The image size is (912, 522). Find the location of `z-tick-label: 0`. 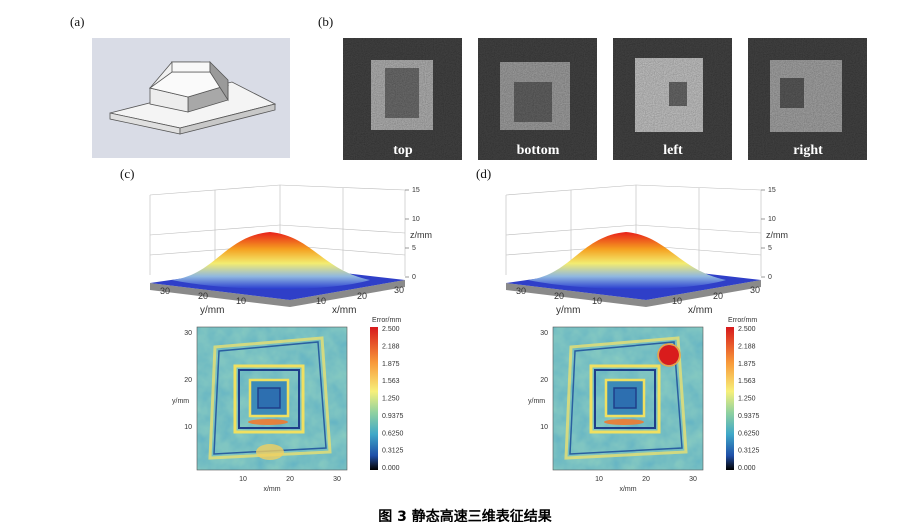

z-tick-label: 0 is located at coordinates (770, 277).